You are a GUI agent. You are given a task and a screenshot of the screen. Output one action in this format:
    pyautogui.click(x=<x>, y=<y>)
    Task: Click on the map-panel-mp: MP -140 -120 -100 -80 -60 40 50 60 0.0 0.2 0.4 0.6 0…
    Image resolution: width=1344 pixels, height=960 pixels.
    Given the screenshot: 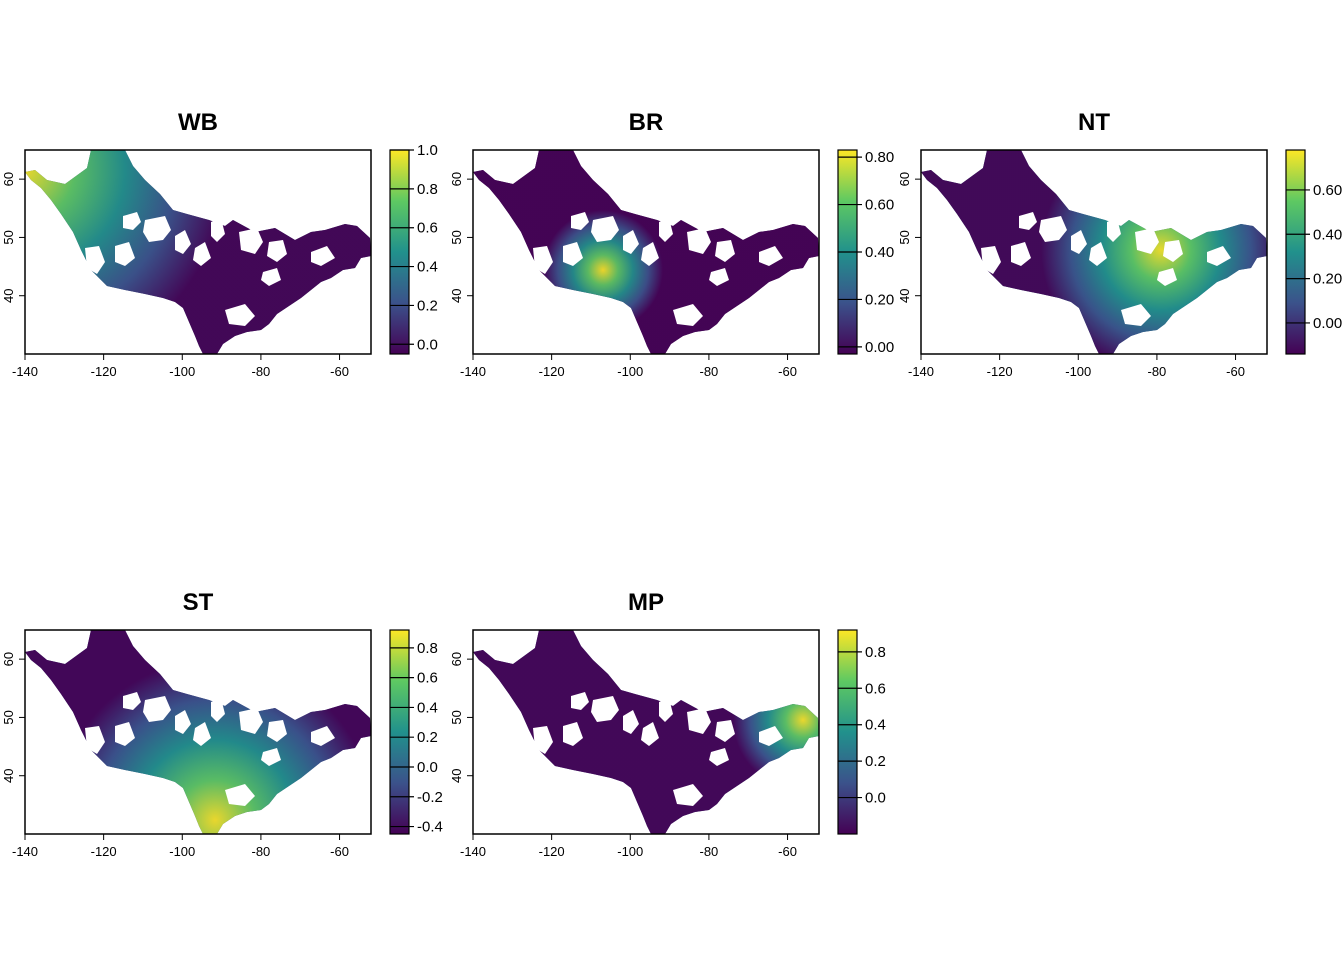 What is the action you would take?
    pyautogui.click(x=667, y=724)
    